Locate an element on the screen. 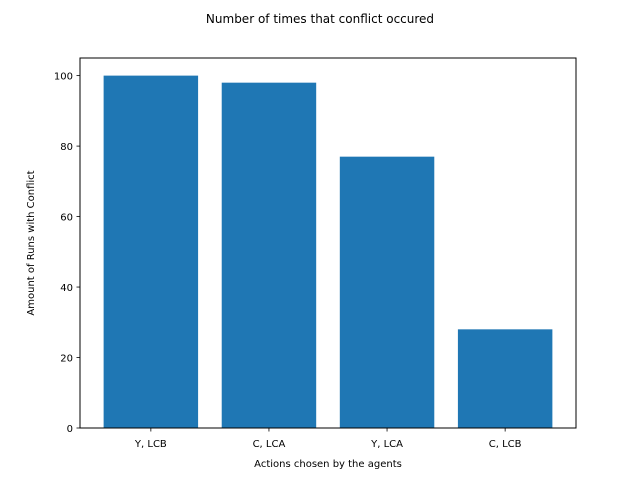 Image resolution: width=640 pixels, height=480 pixels. x-axis: Y, LCB C, LCA Y, LCA C, LCB is located at coordinates (328, 439).